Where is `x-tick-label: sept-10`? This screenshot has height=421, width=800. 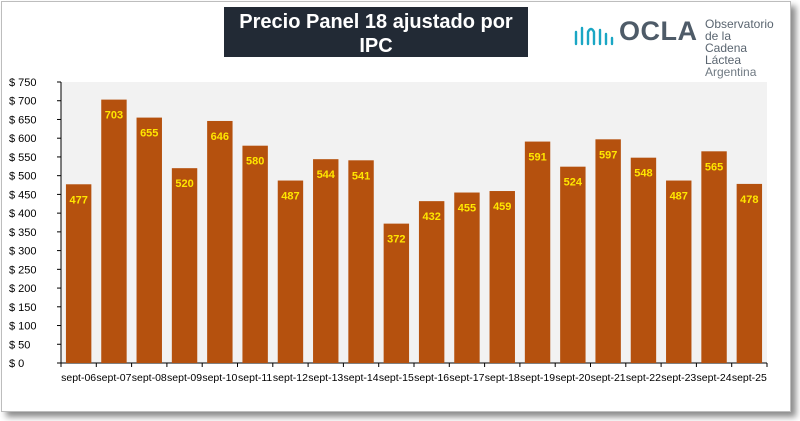
x-tick-label: sept-10 is located at coordinates (219, 378).